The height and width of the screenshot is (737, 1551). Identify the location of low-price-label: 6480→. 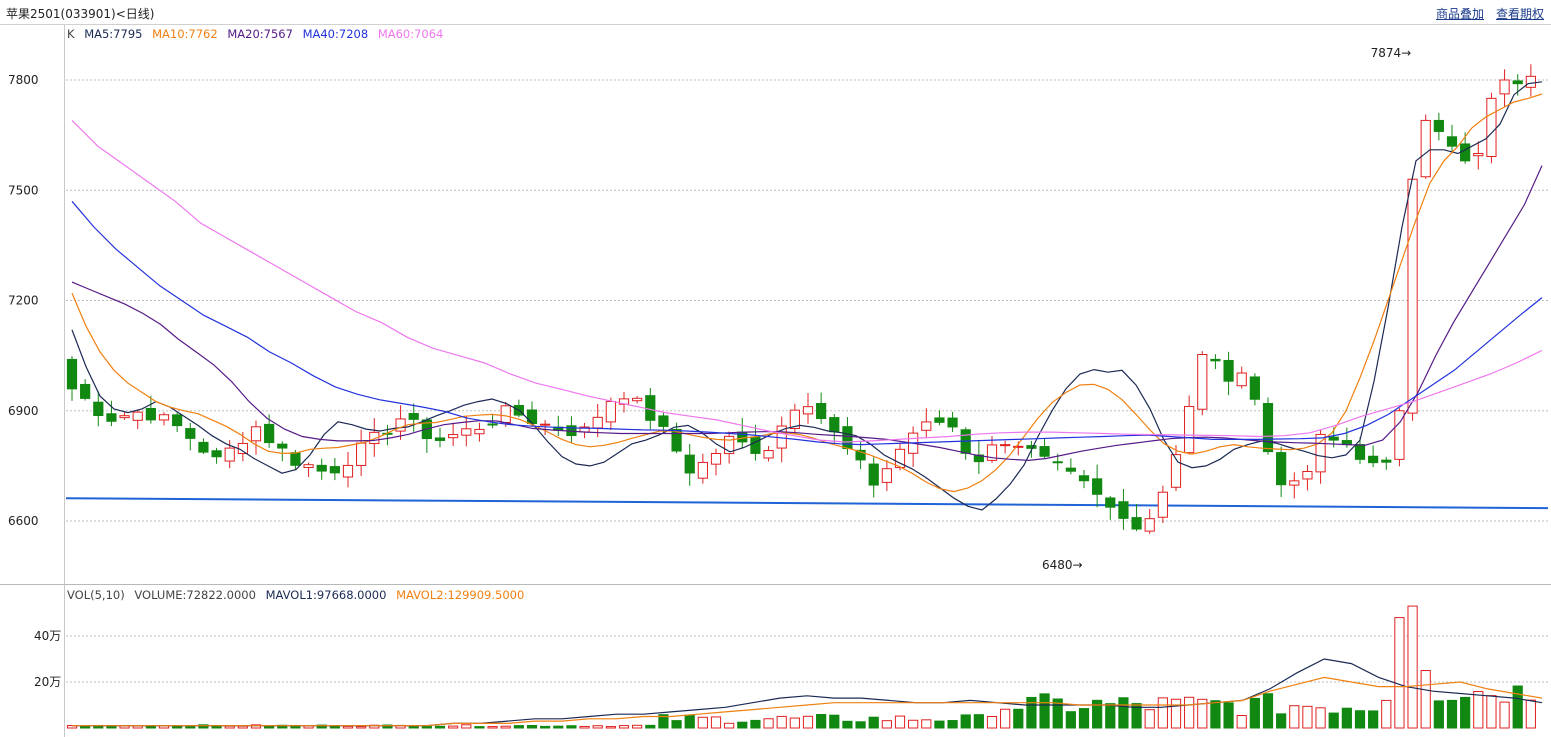
(1062, 565).